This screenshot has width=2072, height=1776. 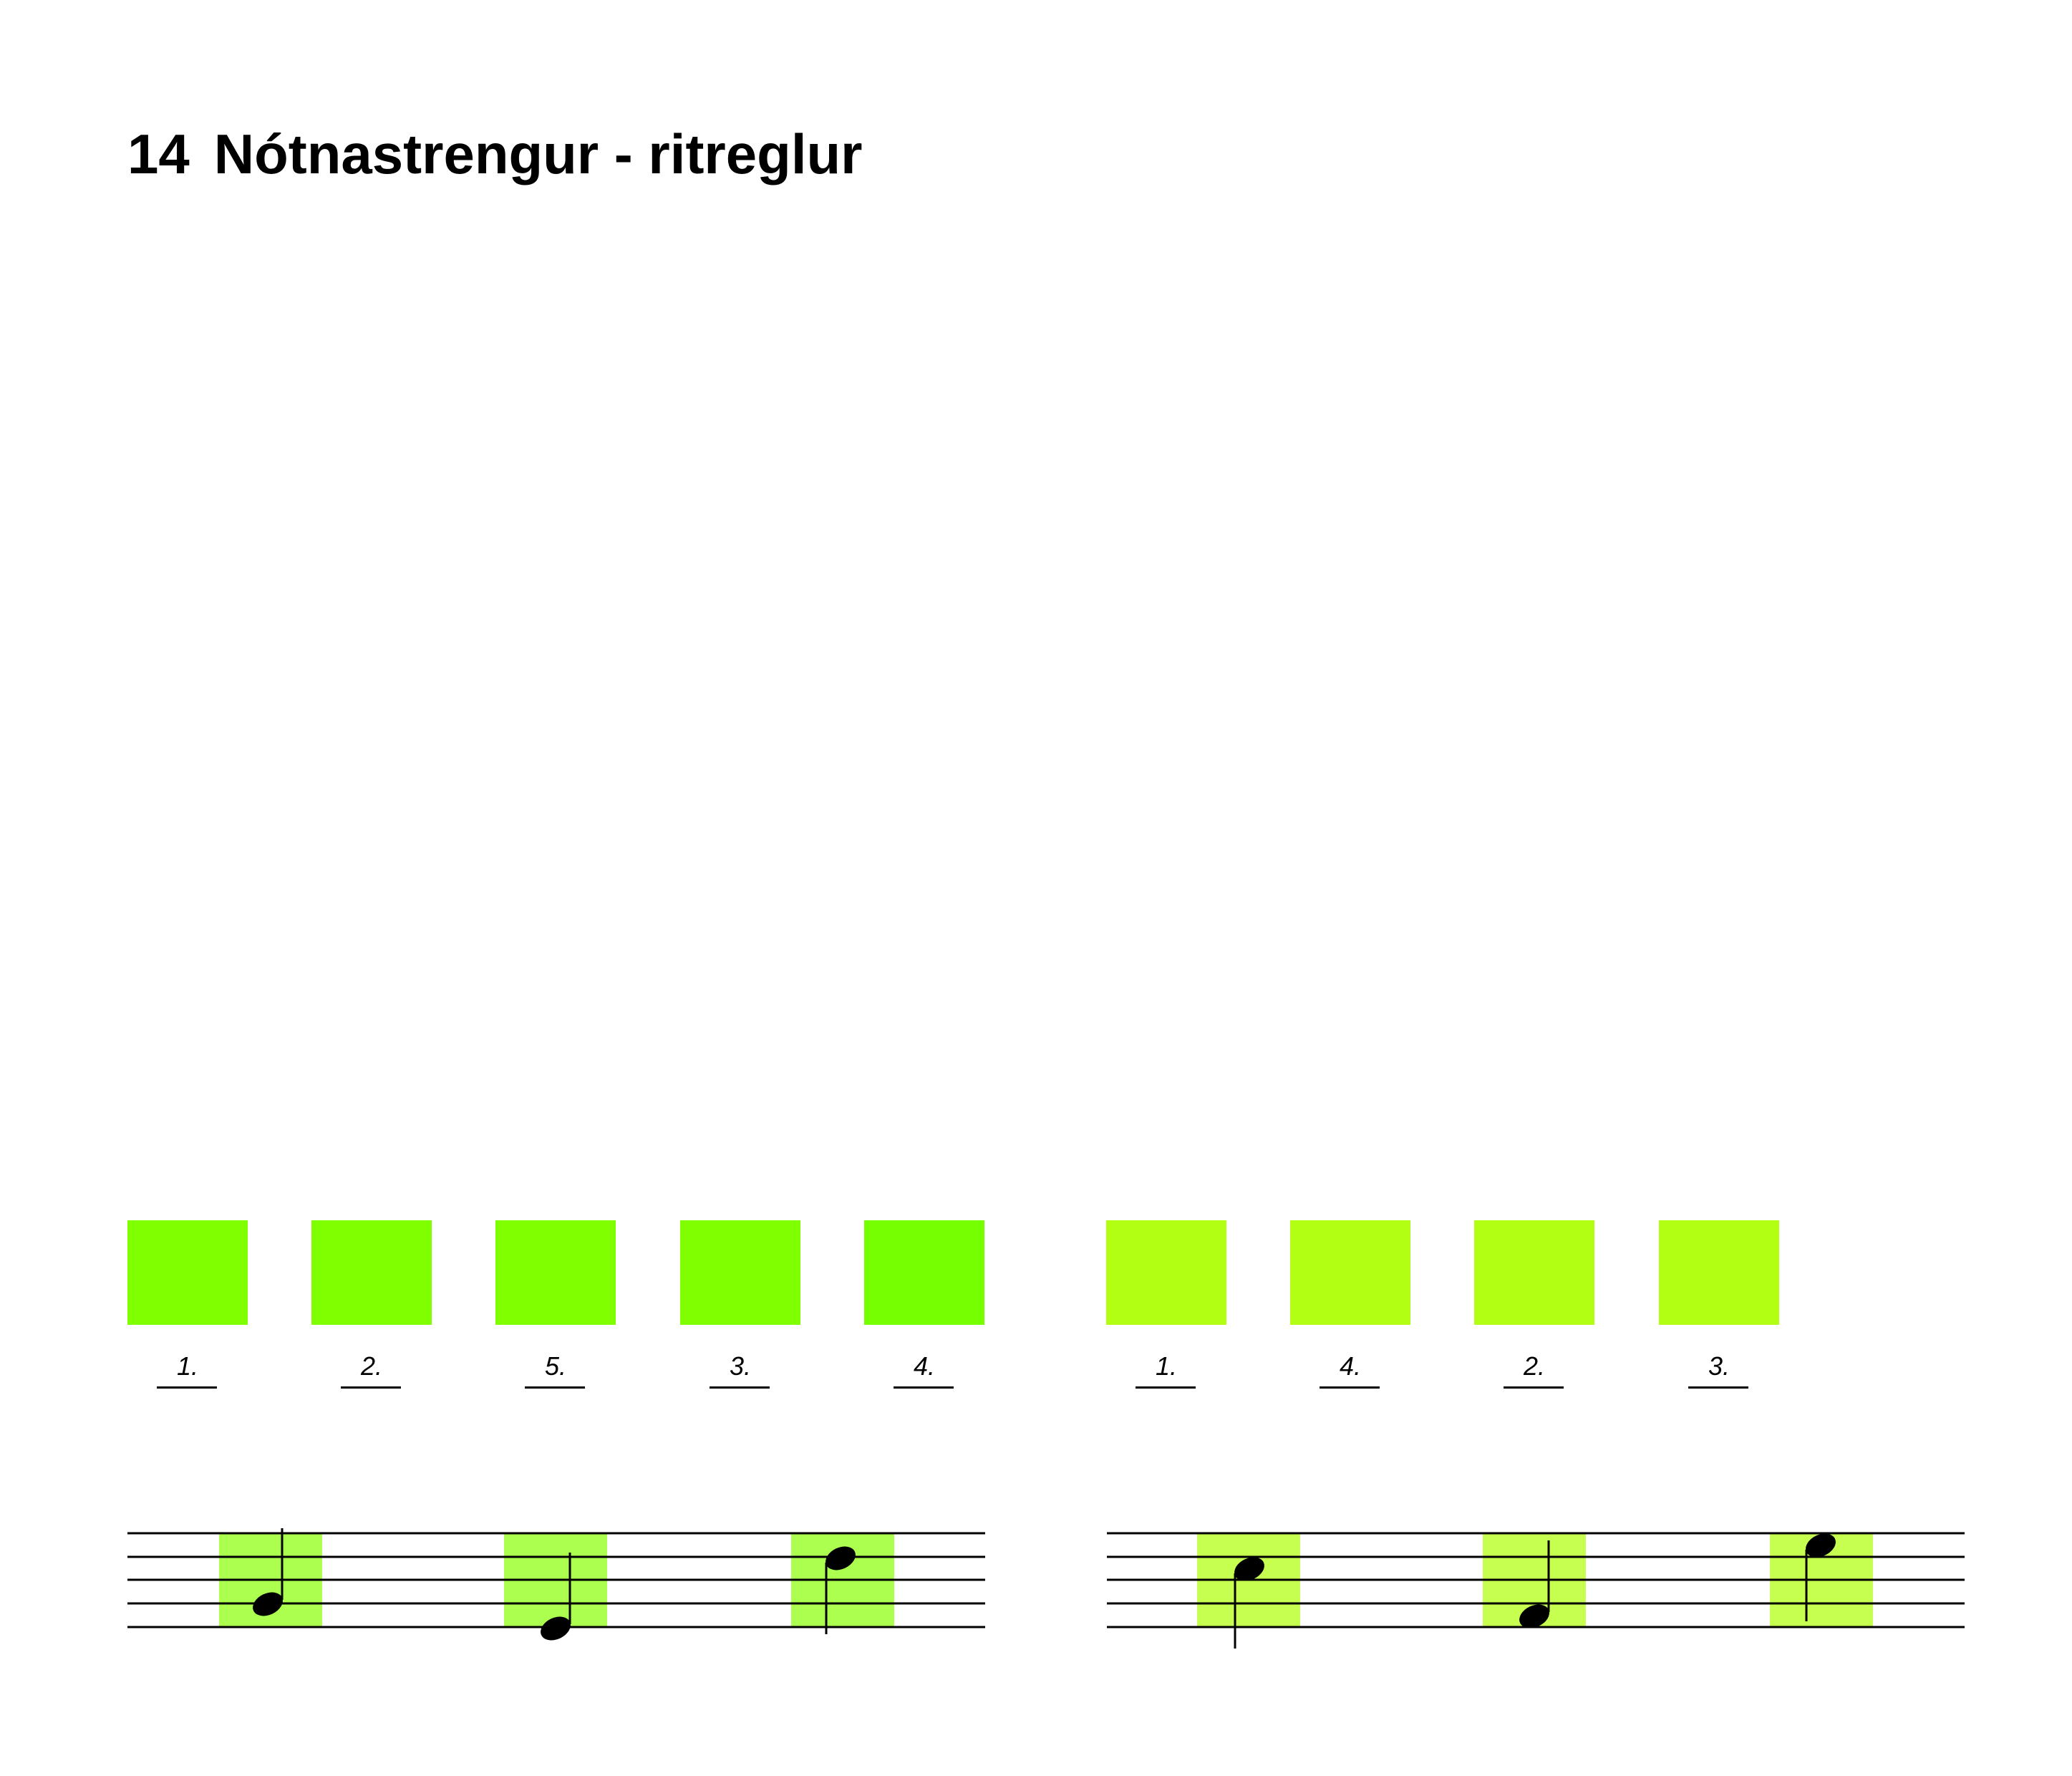 What do you see at coordinates (158, 153) in the screenshot?
I see `title-number: 14` at bounding box center [158, 153].